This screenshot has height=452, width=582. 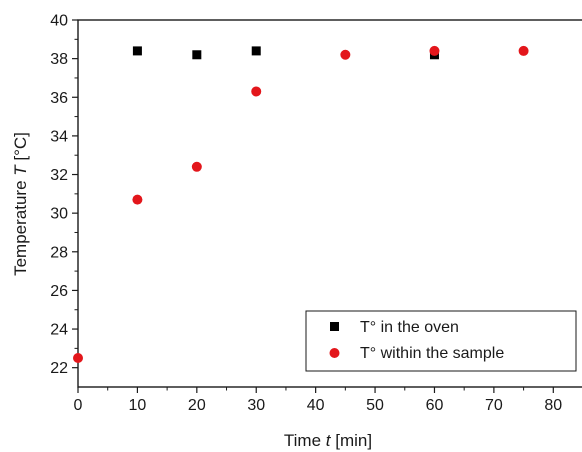 I want to click on x-tick-label: 80, so click(x=553, y=405).